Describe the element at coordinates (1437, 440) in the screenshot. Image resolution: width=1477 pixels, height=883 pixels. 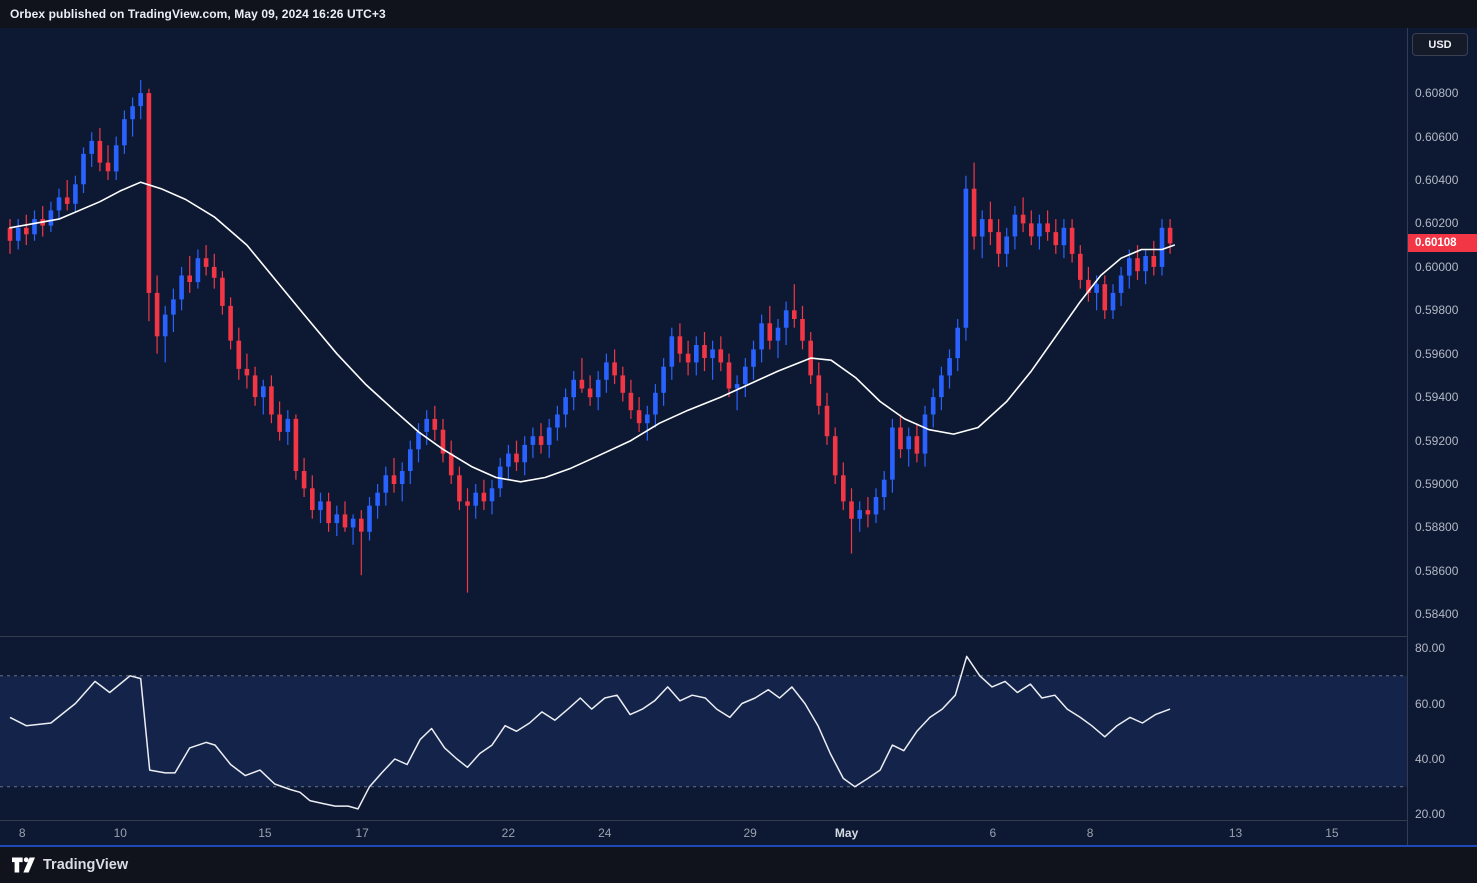
I see `price-tick-label: 0.59200` at that location.